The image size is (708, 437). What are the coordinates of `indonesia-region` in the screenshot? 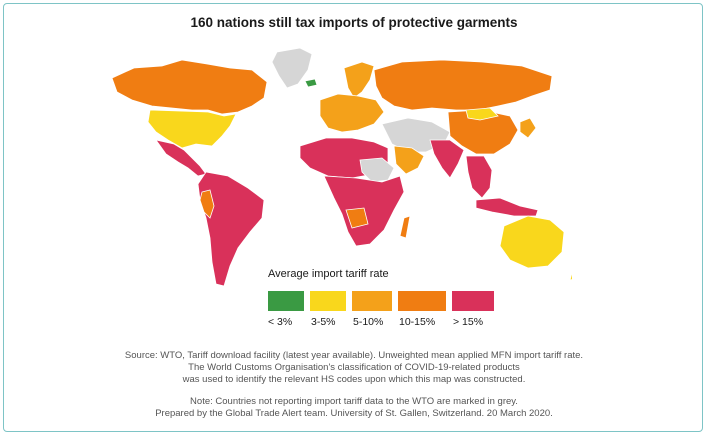 It's located at (507, 207).